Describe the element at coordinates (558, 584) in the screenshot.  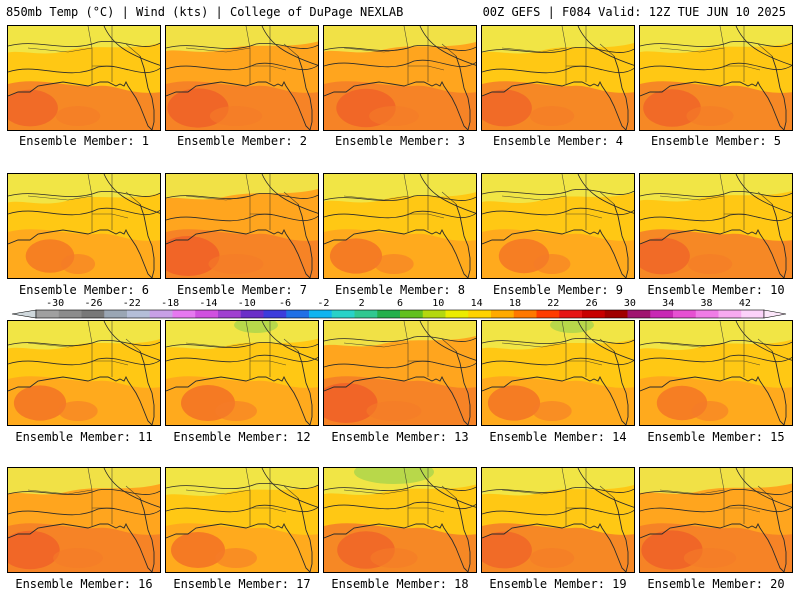
I see `ensemble-member-label: Ensemble Member: 19` at that location.